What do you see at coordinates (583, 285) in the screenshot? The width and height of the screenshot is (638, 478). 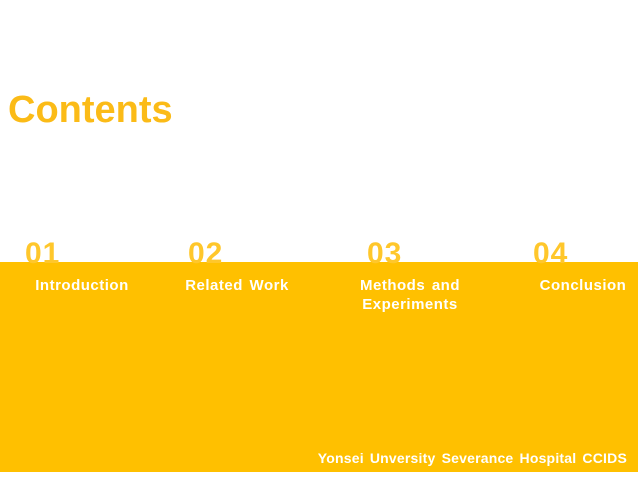 I see `section-label: Conclusion` at bounding box center [583, 285].